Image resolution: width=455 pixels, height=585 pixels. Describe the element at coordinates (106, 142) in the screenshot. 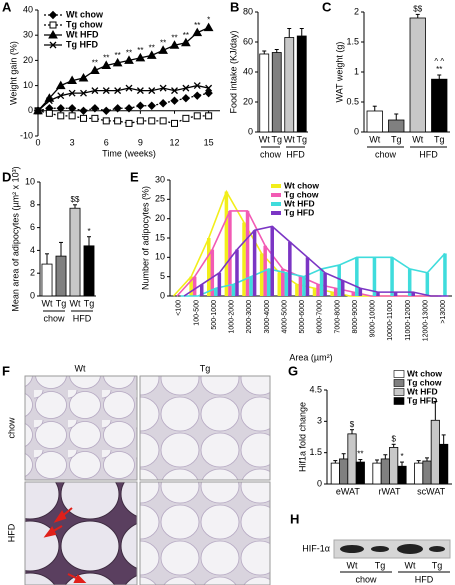

I see `x-tick-label: 6` at that location.